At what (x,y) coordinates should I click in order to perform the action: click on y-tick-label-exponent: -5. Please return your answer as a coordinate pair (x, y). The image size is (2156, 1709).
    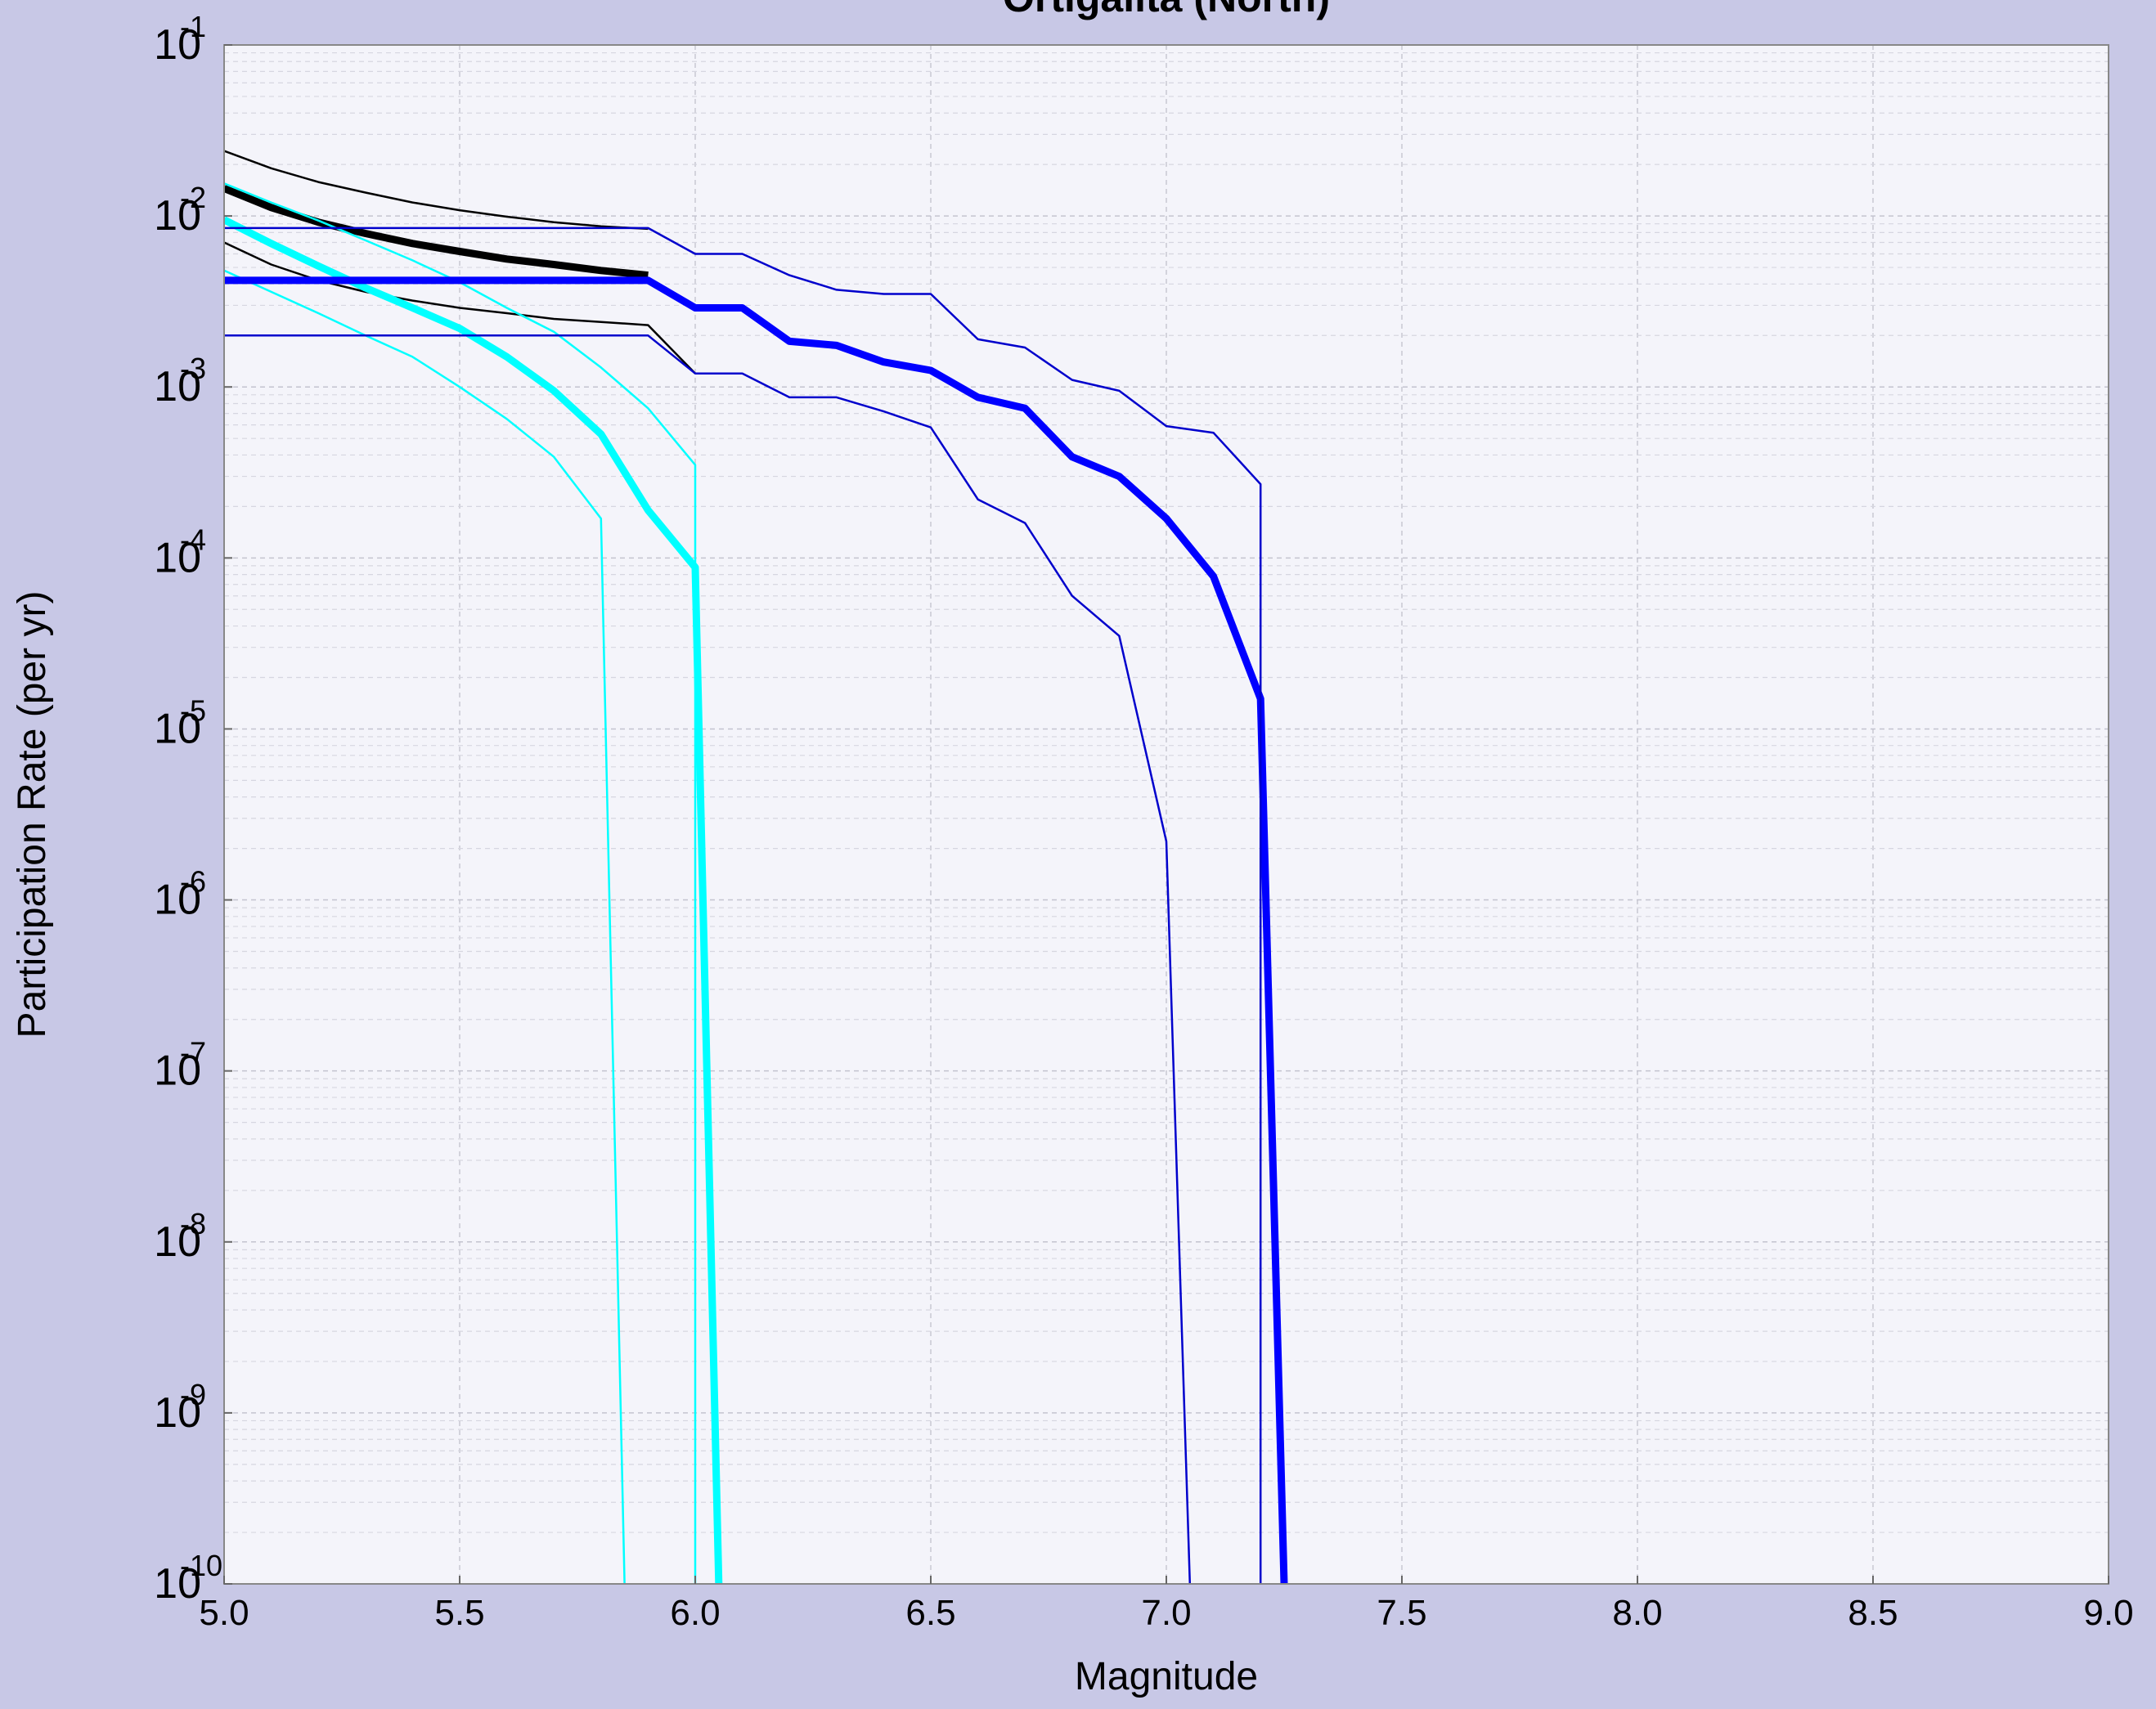
    Looking at the image, I should click on (193, 710).